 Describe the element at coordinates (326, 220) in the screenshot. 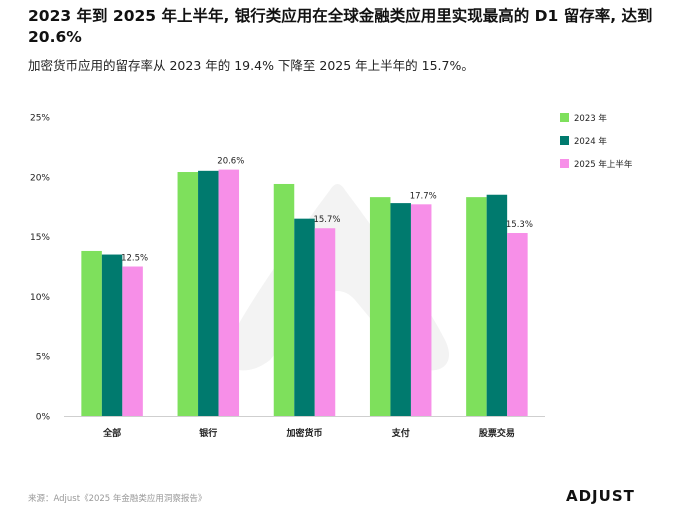

I see `data-label: 15.7%` at that location.